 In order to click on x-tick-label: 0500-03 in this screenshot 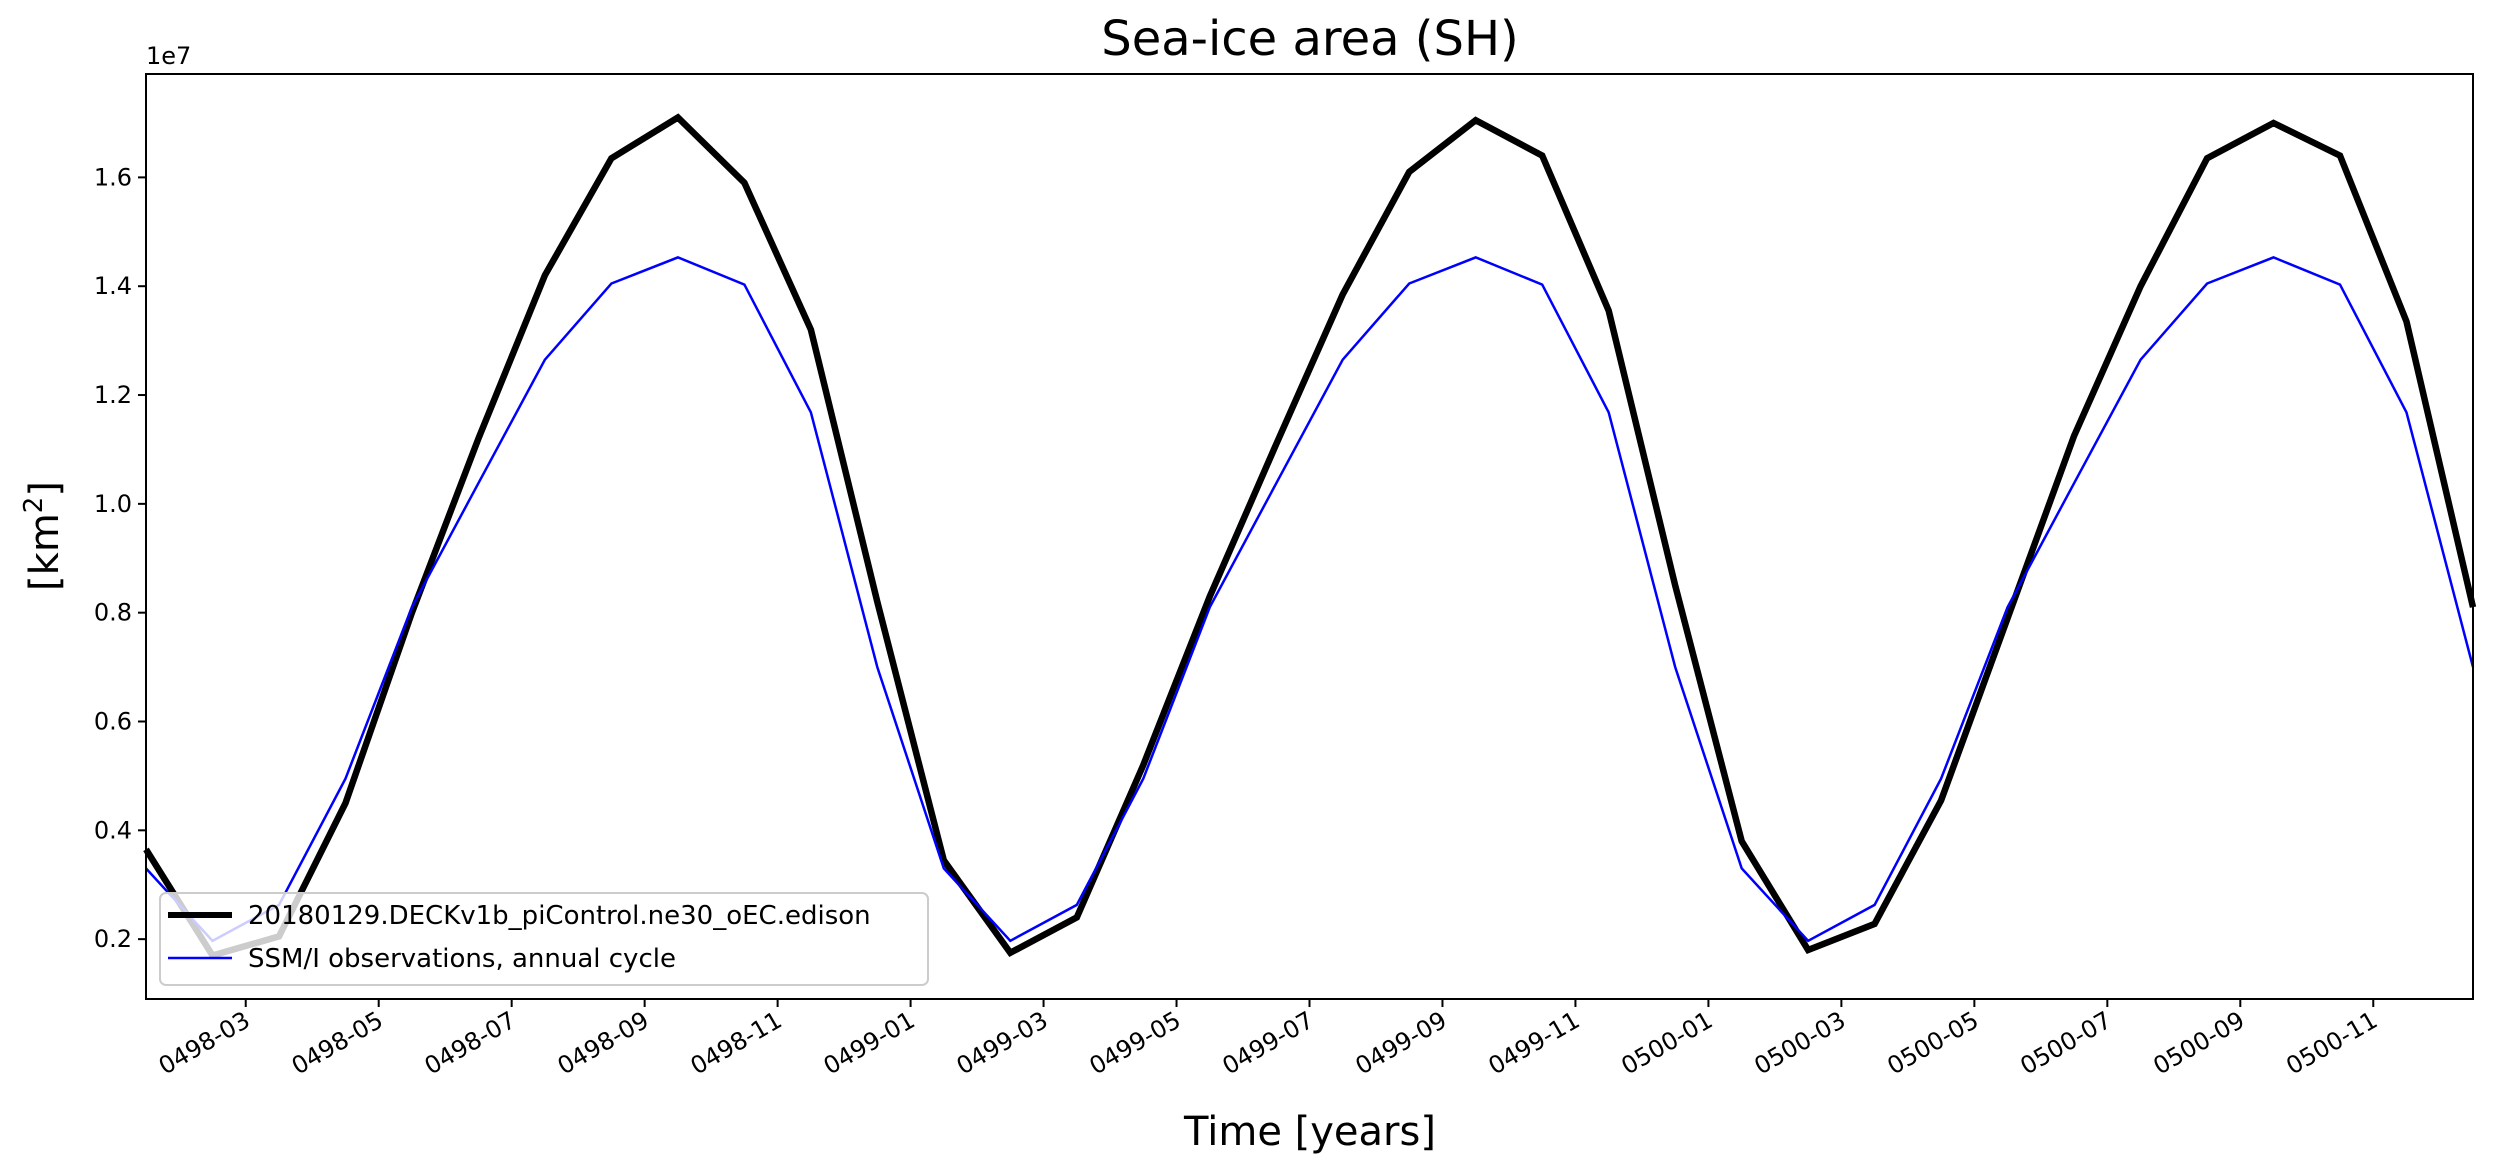, I will do `click(1800, 1043)`.